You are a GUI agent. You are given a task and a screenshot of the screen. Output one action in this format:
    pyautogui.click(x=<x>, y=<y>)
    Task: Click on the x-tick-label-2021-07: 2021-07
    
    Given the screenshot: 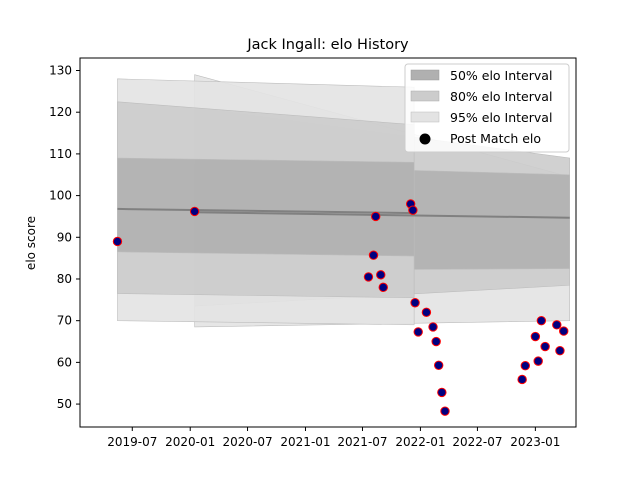 What is the action you would take?
    pyautogui.click(x=362, y=442)
    